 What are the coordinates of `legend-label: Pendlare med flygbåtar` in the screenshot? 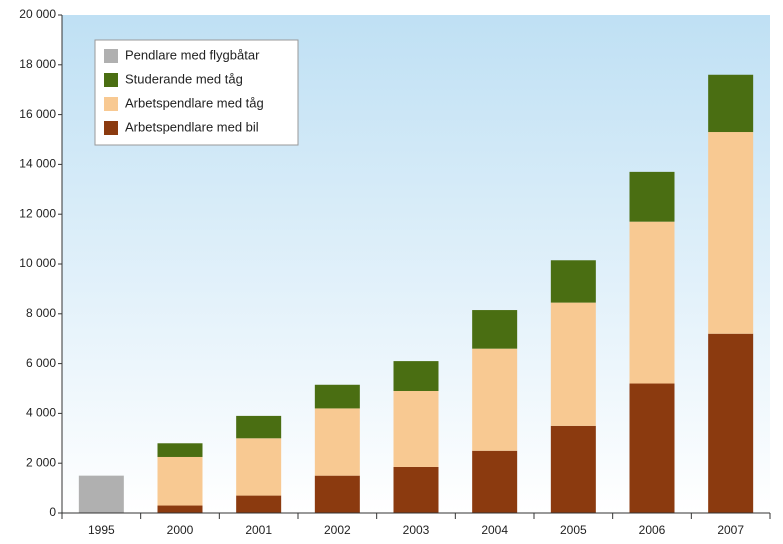 It's located at (192, 54).